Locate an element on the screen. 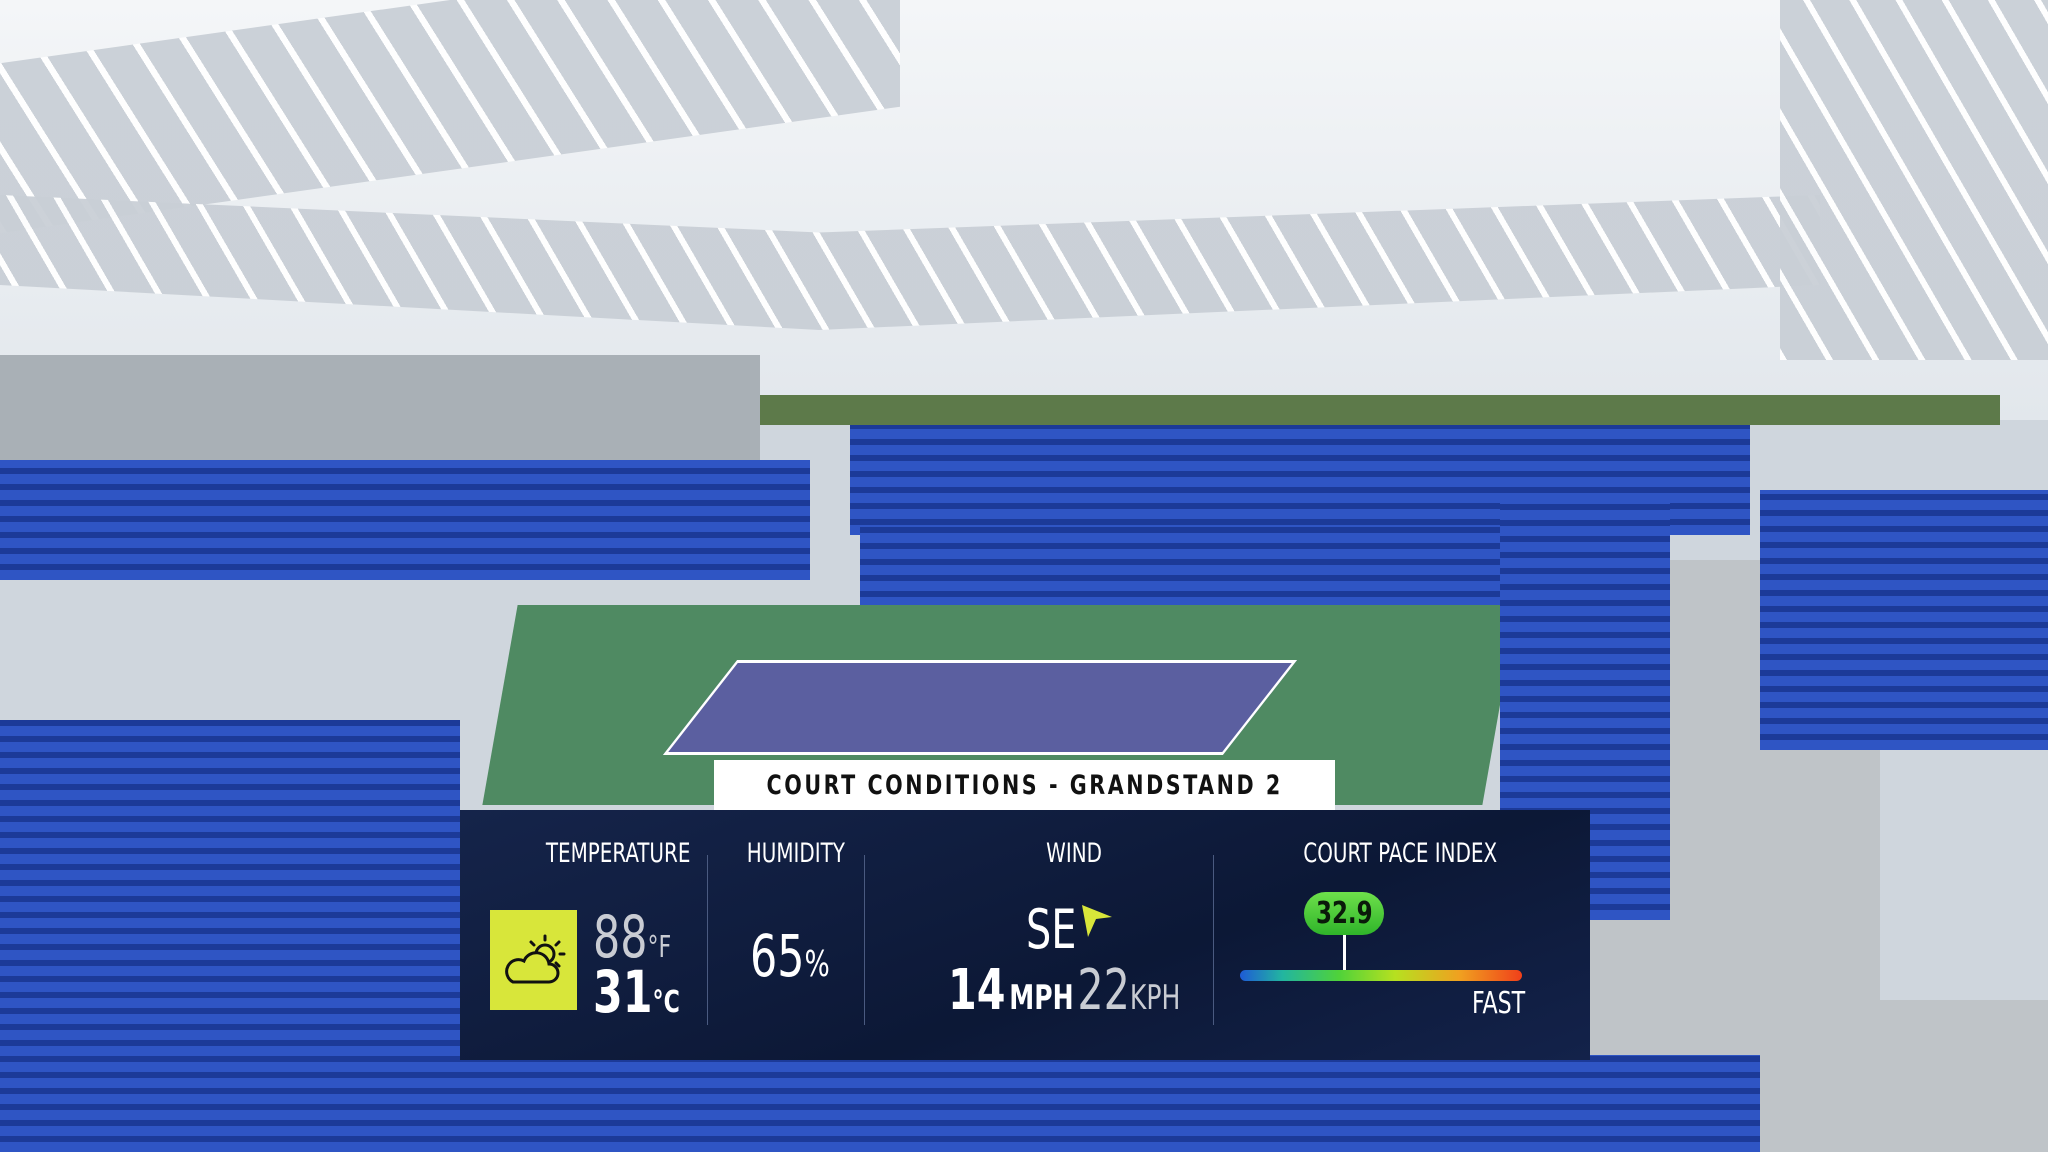  temperature-fahrenheit: 88°F is located at coordinates (632, 937).